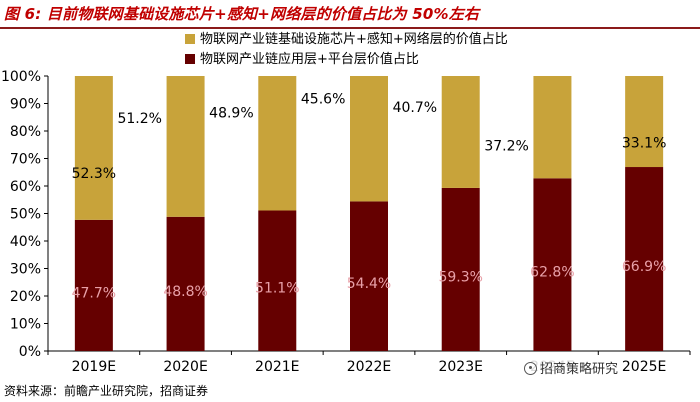 This screenshot has height=402, width=700. Describe the element at coordinates (25, 270) in the screenshot. I see `y-tick-label: 30%` at that location.